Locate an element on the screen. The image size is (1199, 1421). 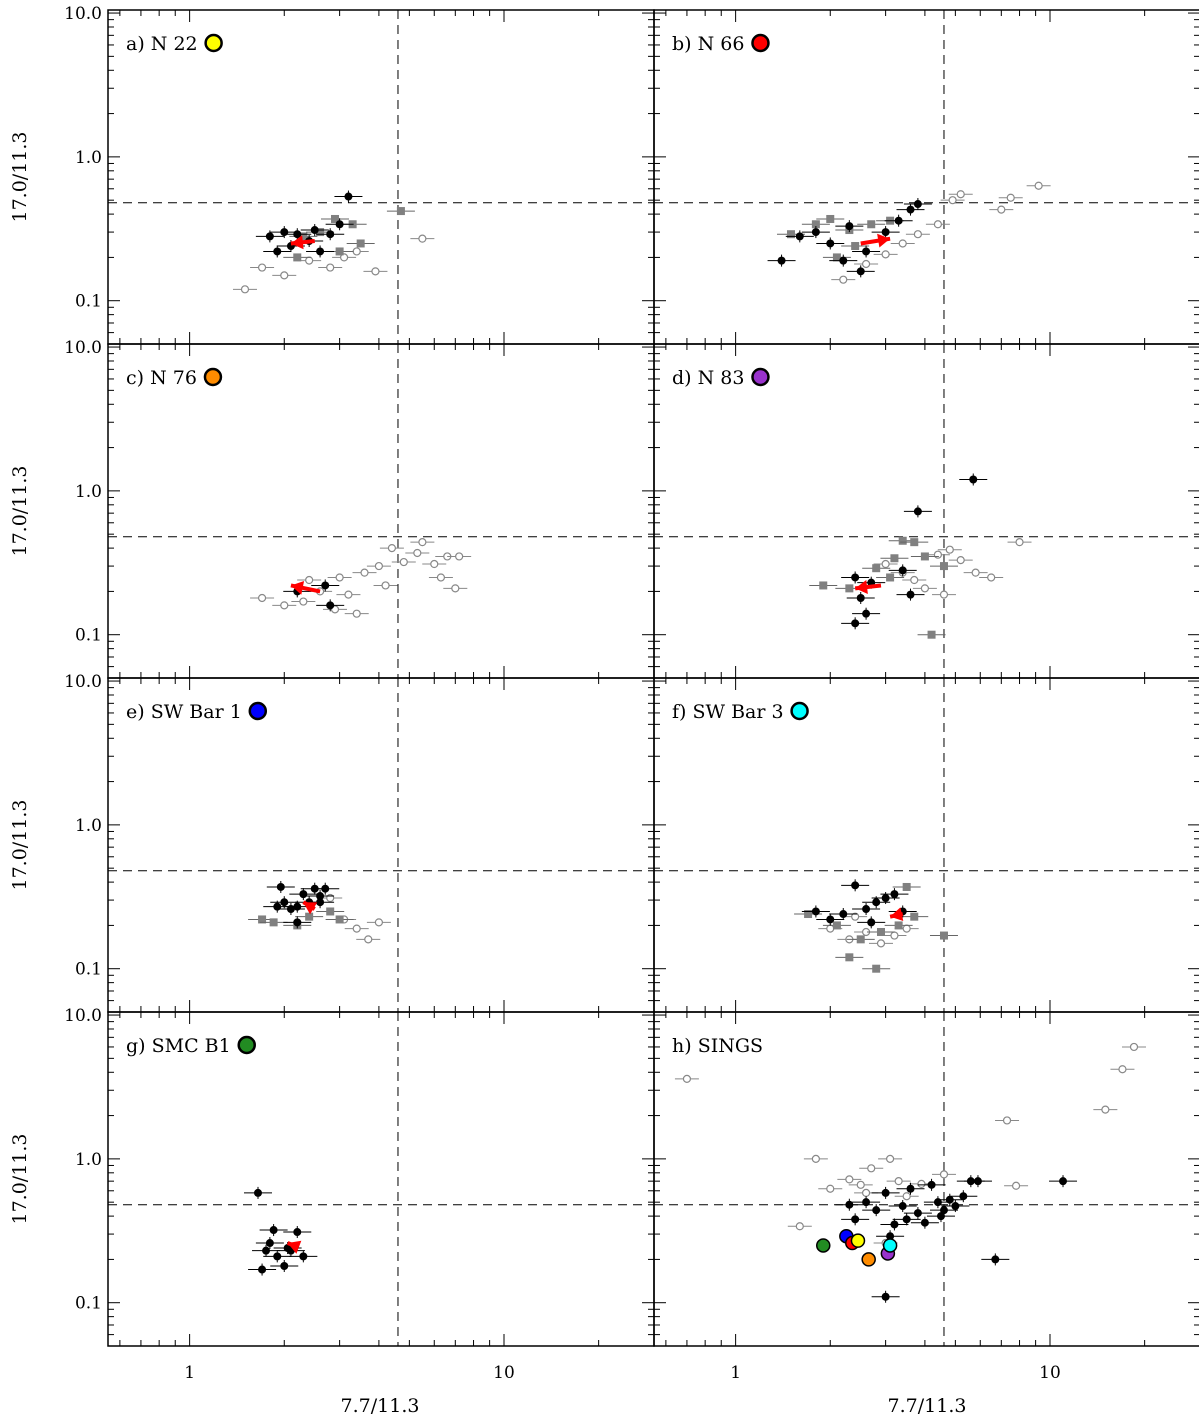
panel-label: g) SMC B1 is located at coordinates (178, 1046).